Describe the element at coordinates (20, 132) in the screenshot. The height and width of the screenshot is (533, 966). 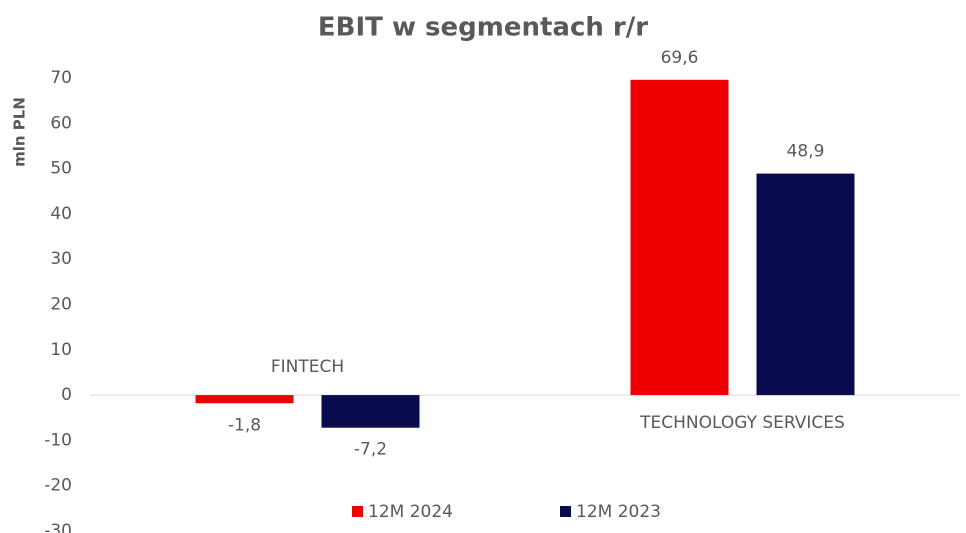
I see `y-axis-label: mln PLN` at that location.